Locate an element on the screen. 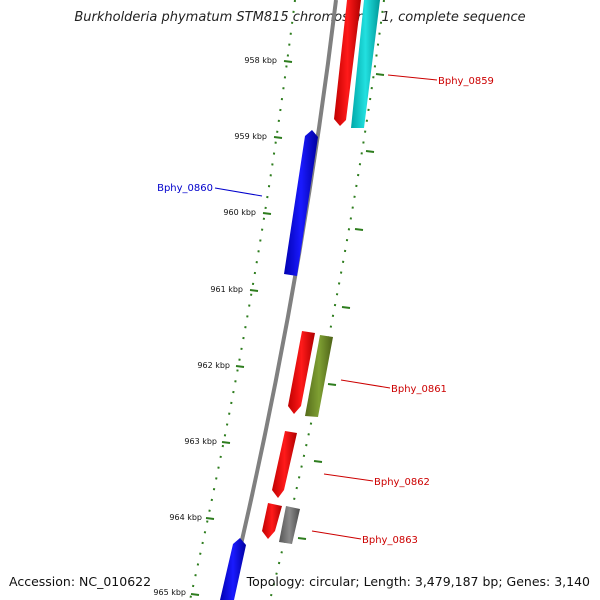 Image resolution: width=600 pixels, height=600 pixels. gene-label-bphy-0862: Bphy_0862 is located at coordinates (402, 482).